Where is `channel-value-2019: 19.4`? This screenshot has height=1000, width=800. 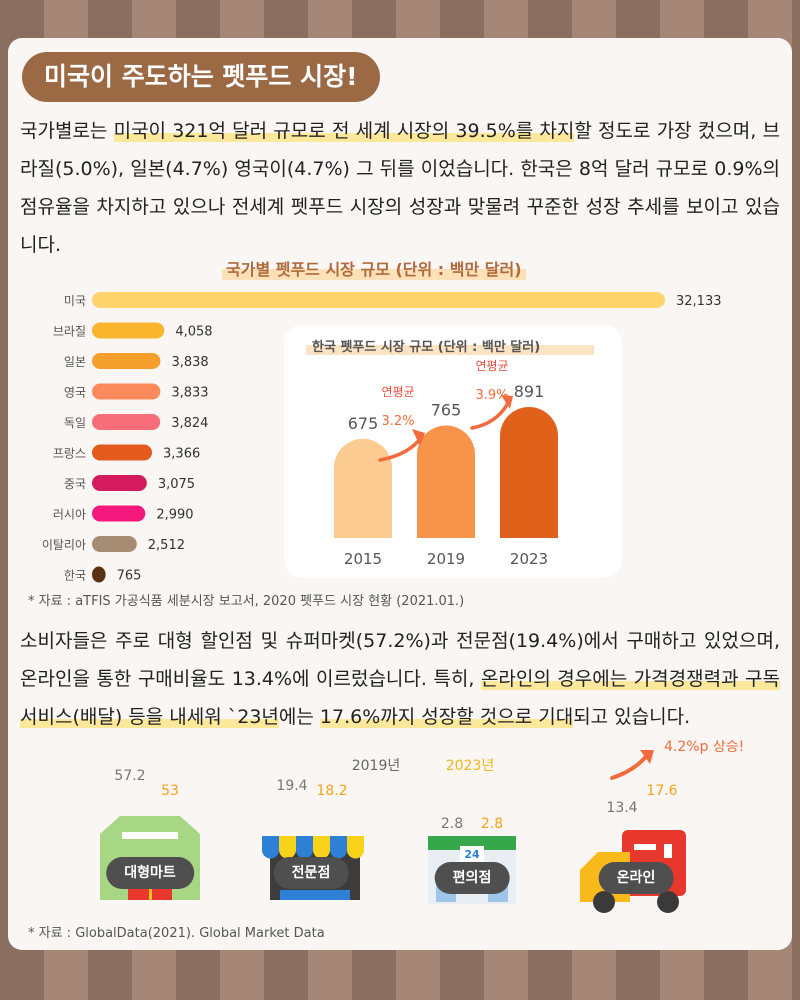 channel-value-2019: 19.4 is located at coordinates (291, 786).